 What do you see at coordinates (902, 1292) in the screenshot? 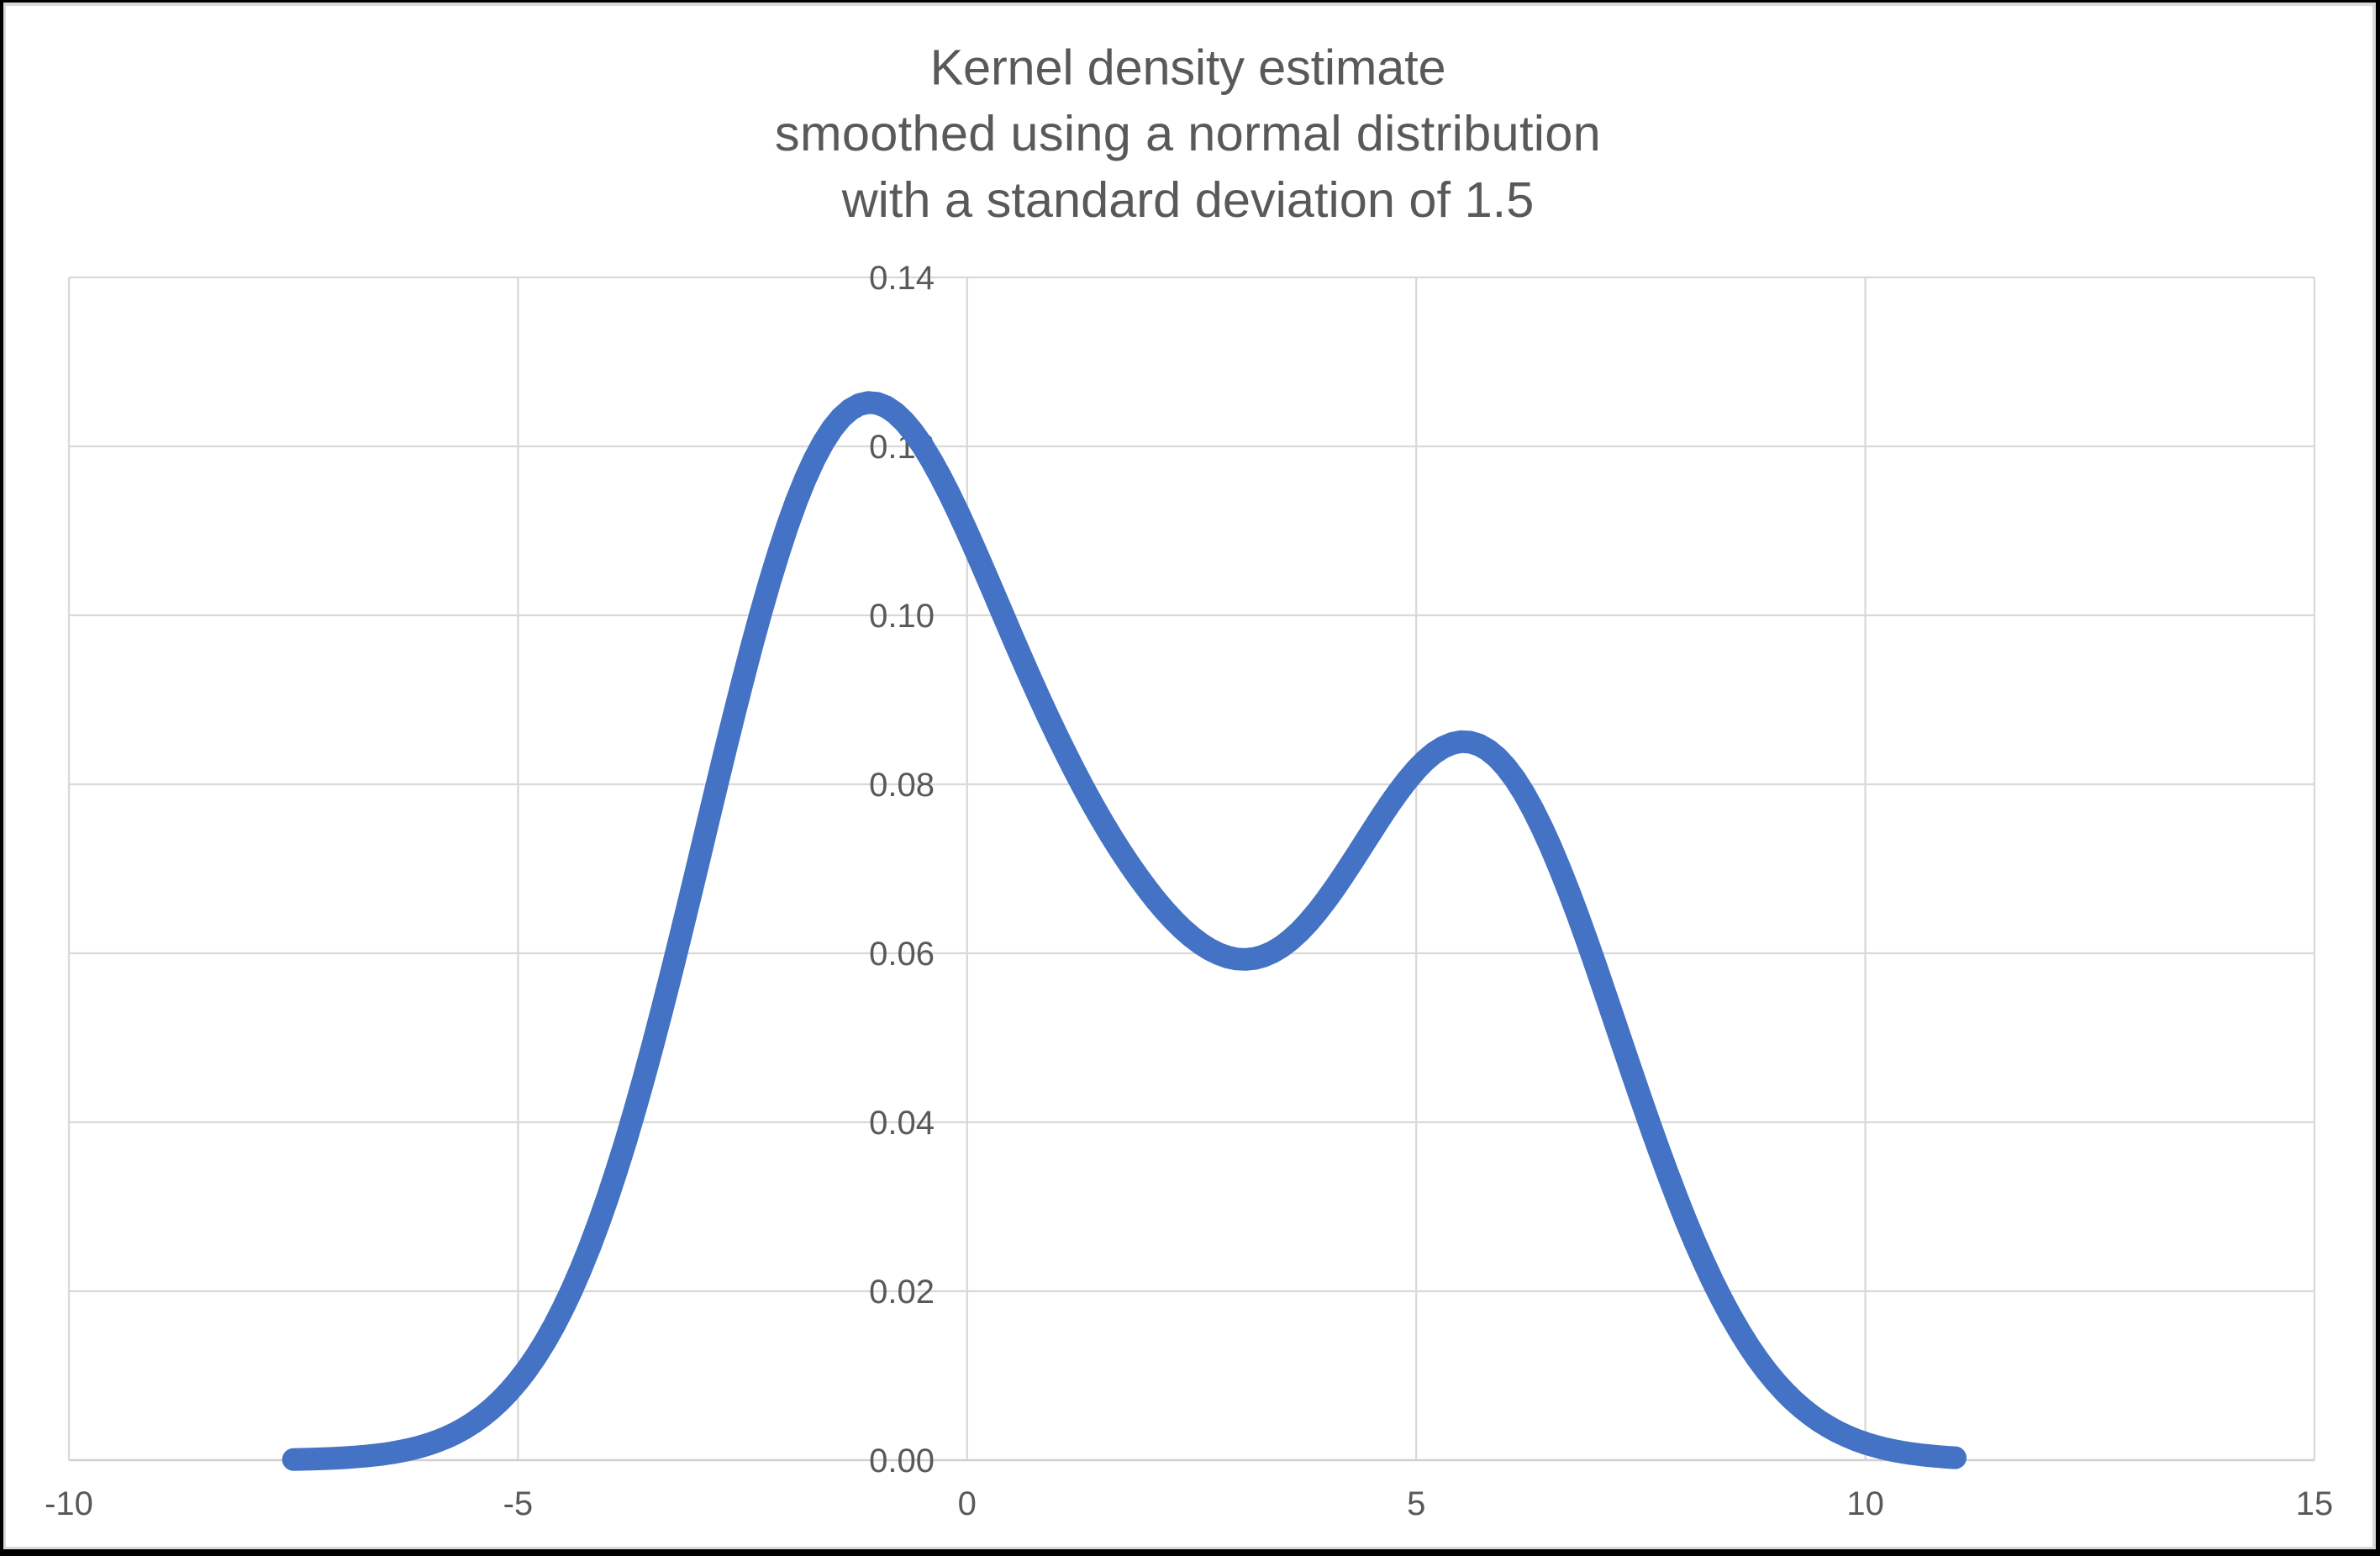
I see `svg-text: 0.02` at bounding box center [902, 1292].